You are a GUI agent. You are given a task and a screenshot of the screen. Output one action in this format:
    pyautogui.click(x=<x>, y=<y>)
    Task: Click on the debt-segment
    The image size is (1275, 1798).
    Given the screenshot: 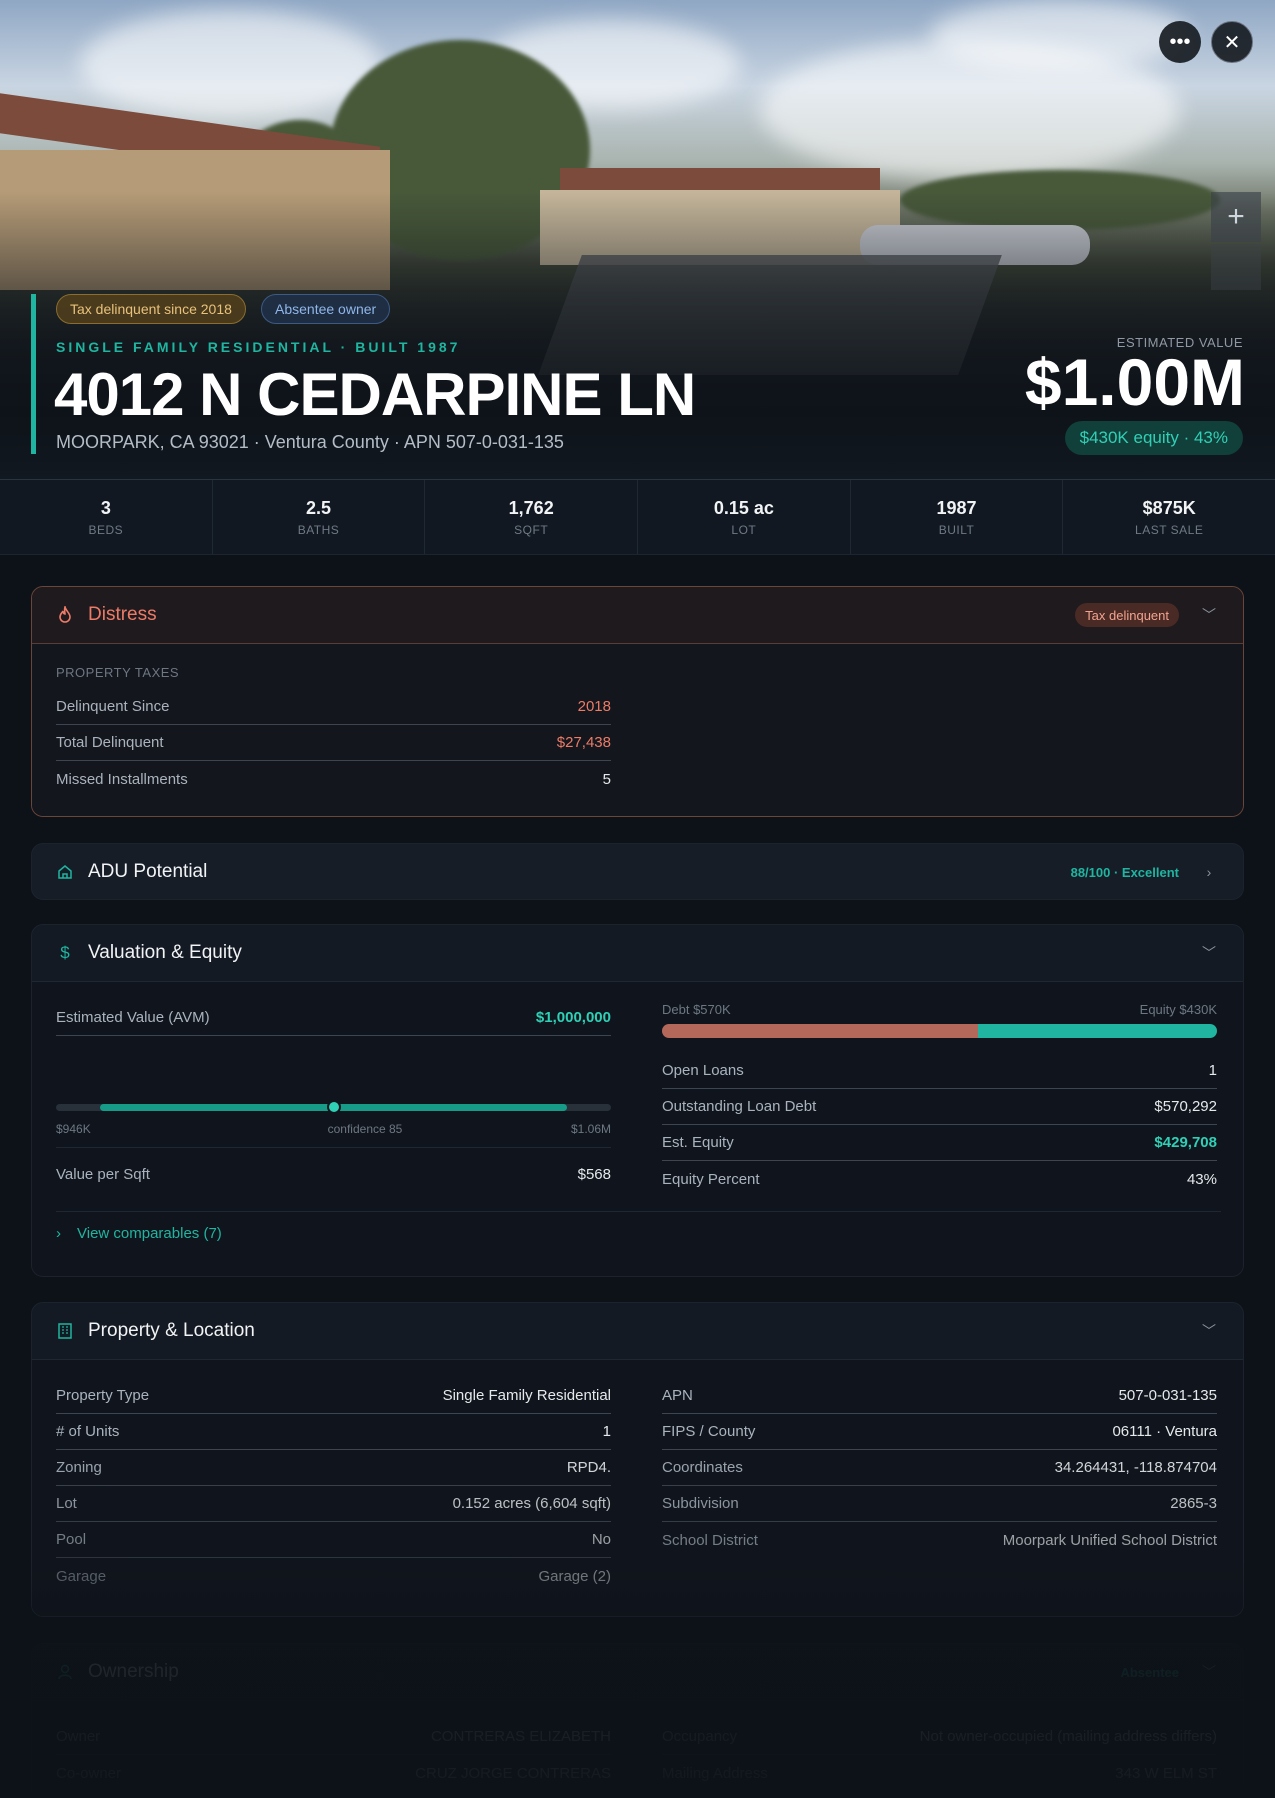 What is the action you would take?
    pyautogui.click(x=820, y=1031)
    